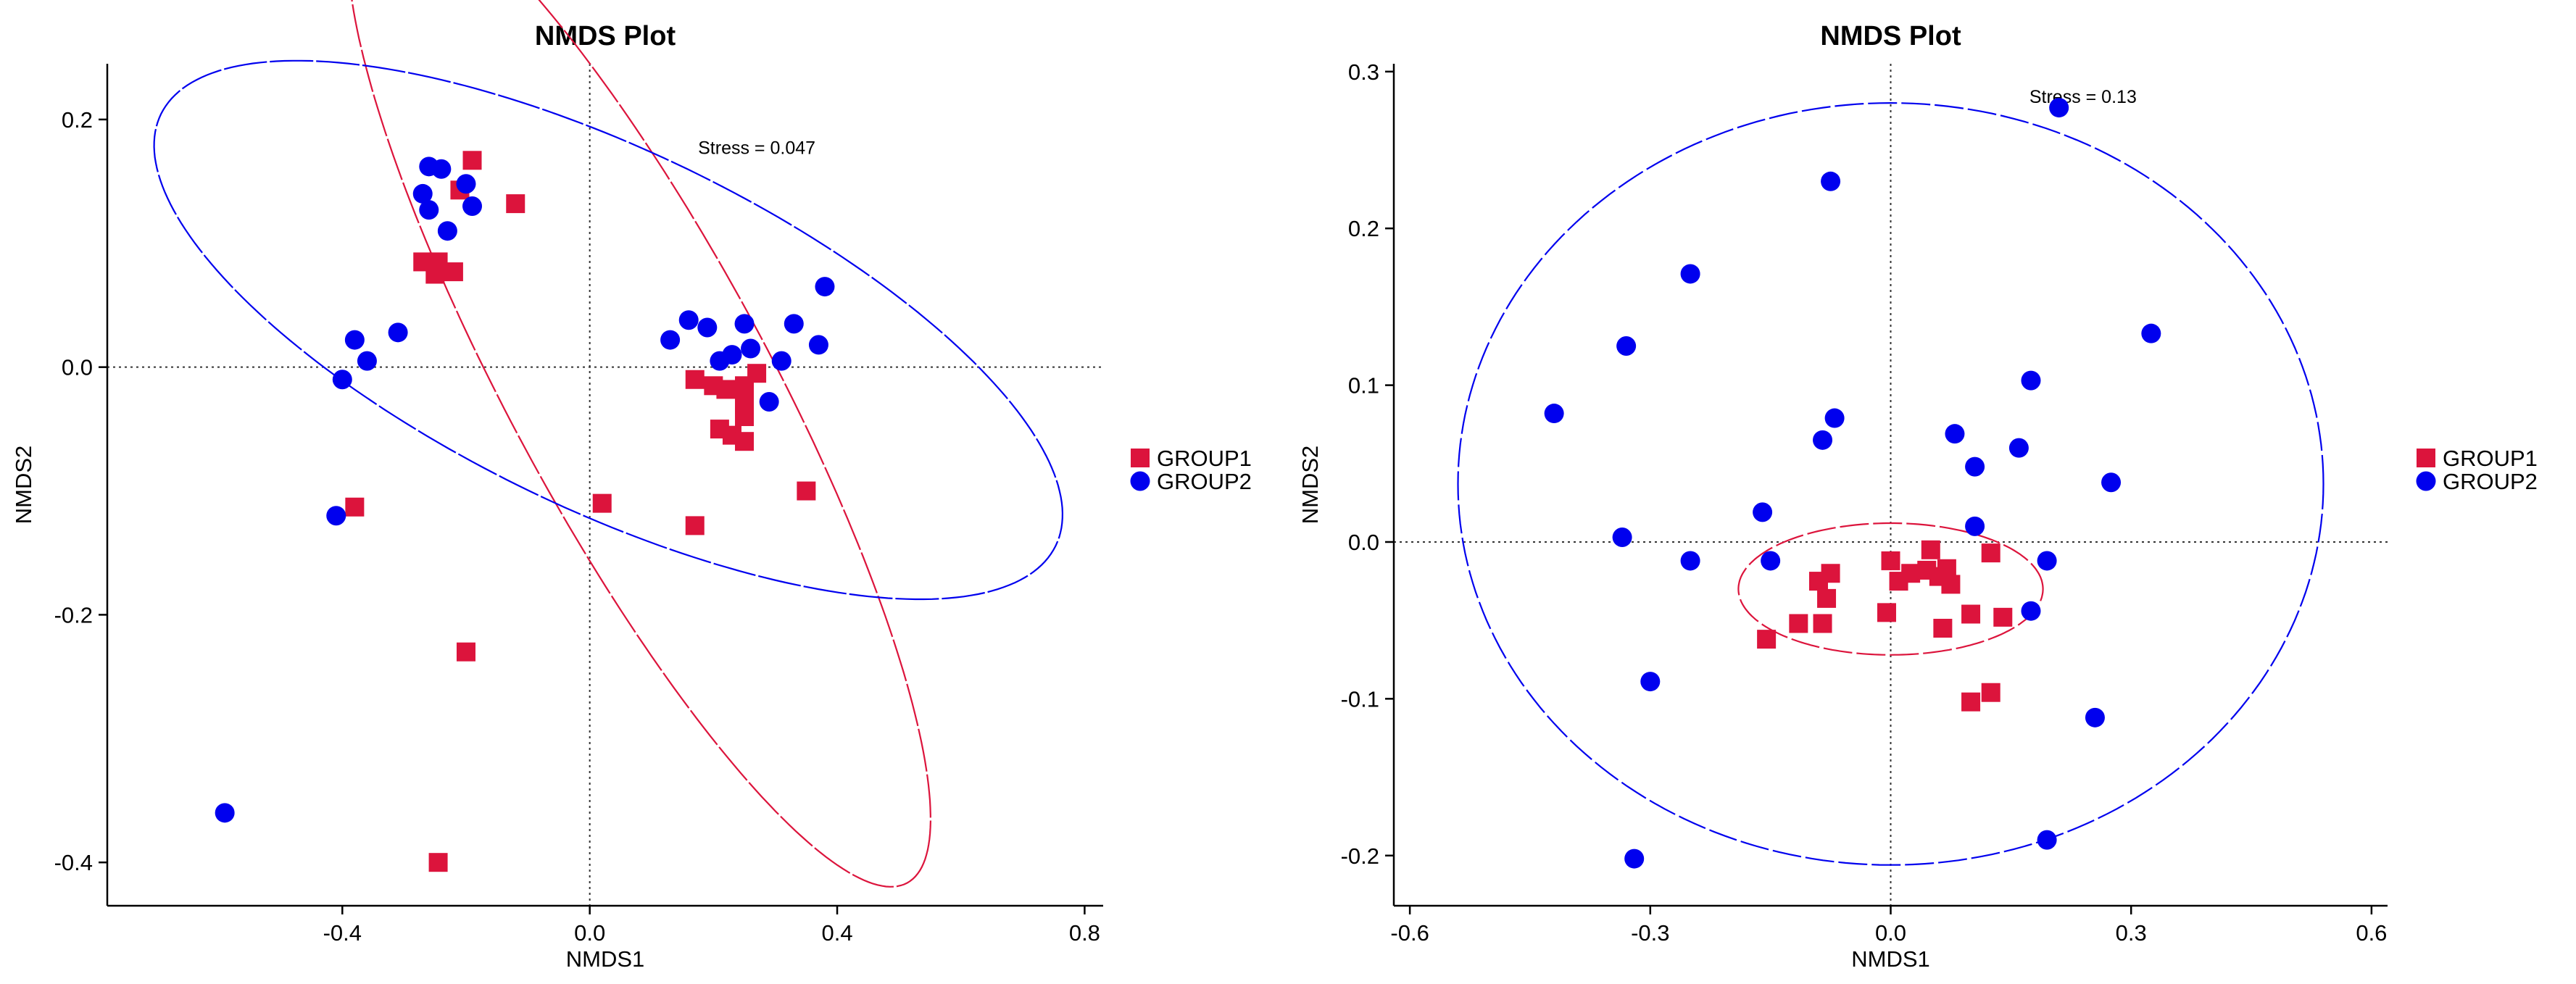 The width and height of the screenshot is (2576, 984). What do you see at coordinates (2131, 933) in the screenshot?
I see `x-tick-label: 0.3` at bounding box center [2131, 933].